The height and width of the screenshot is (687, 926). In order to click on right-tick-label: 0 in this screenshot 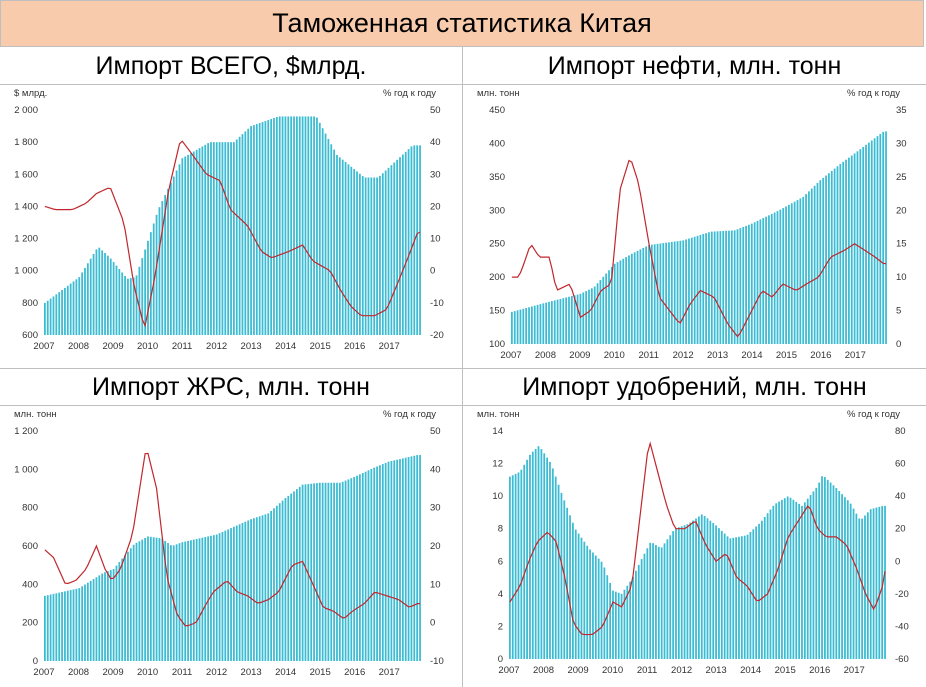, I will do `click(432, 271)`.